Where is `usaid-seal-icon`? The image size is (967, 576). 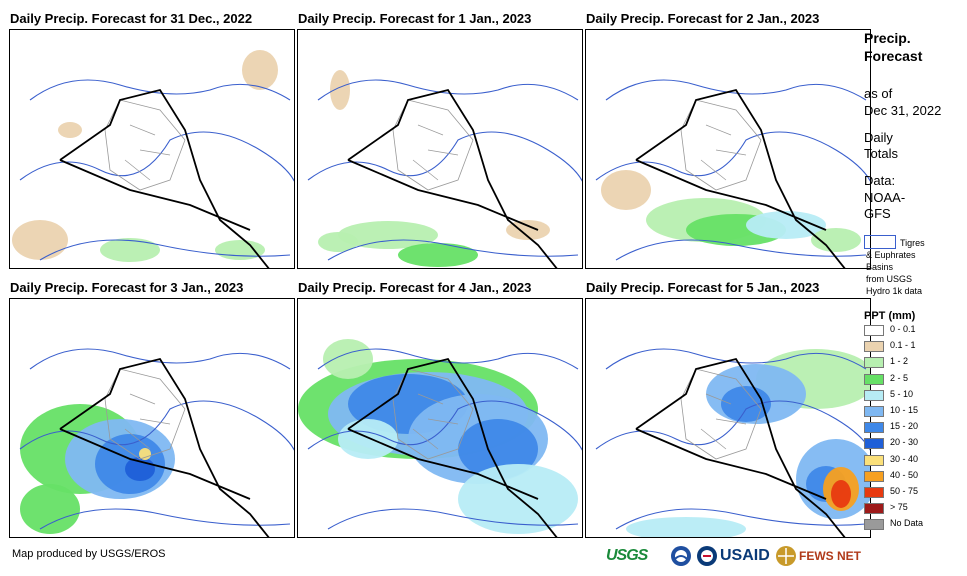 usaid-seal-icon is located at coordinates (707, 556).